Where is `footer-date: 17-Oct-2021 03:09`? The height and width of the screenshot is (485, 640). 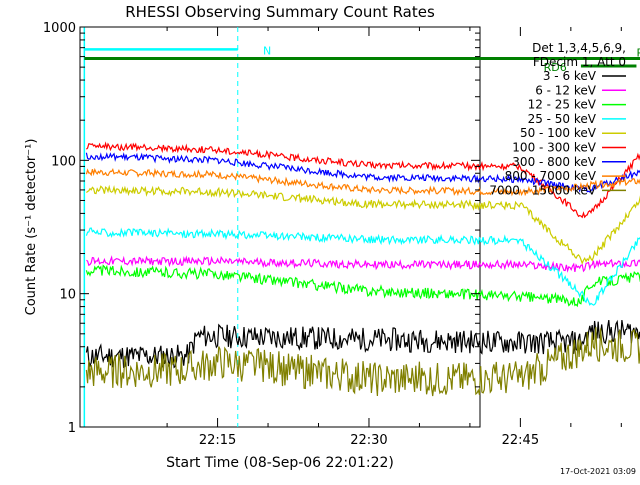
footer-date: 17-Oct-2021 03:09 is located at coordinates (598, 471).